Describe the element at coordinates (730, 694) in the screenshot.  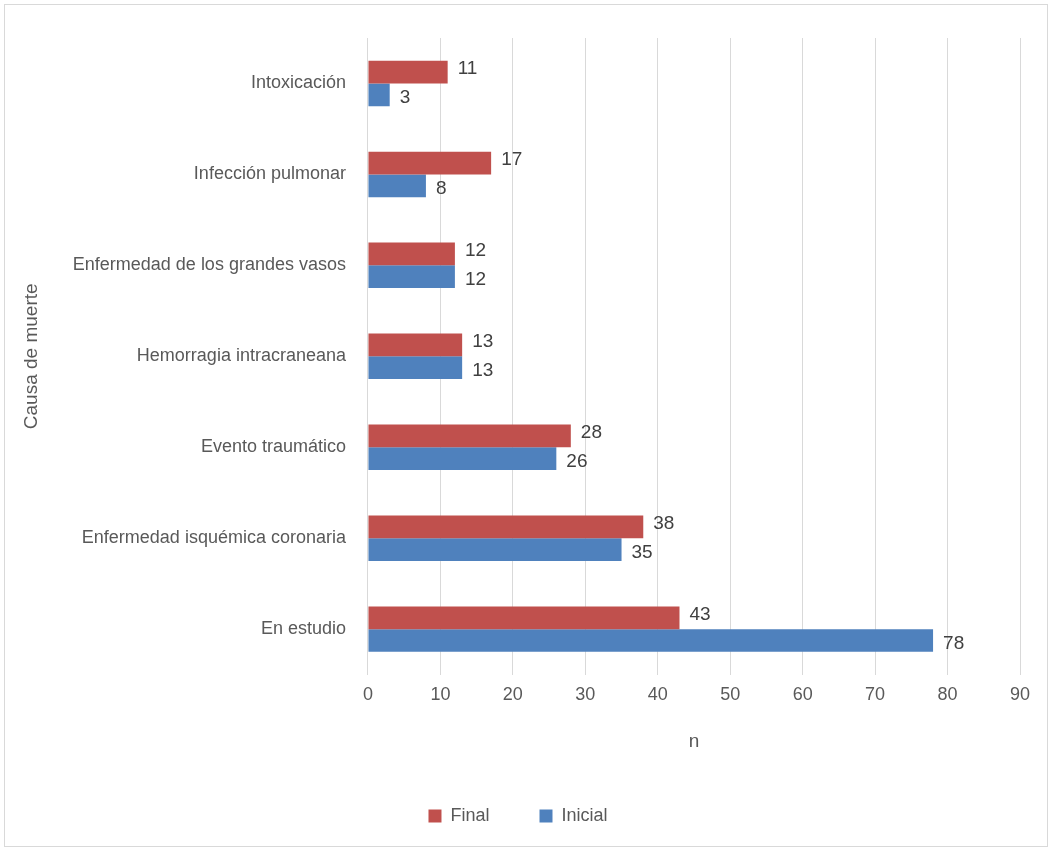
I see `x-tick-label: 50` at that location.